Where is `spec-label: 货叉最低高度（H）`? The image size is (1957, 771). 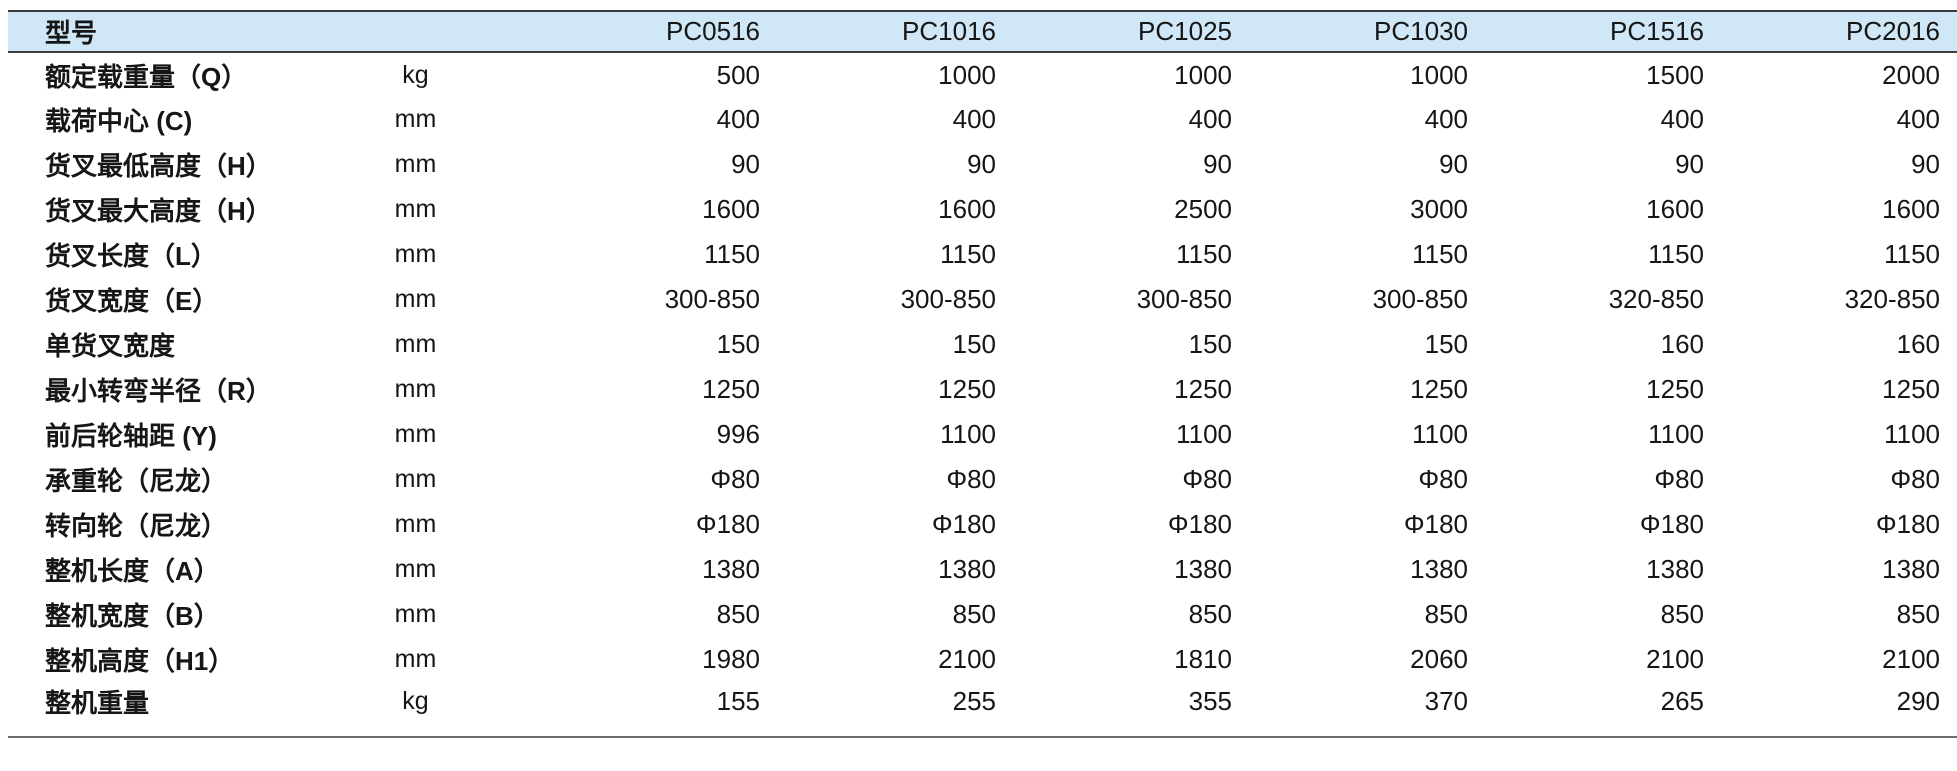 spec-label: 货叉最低高度（H） is located at coordinates (158, 166).